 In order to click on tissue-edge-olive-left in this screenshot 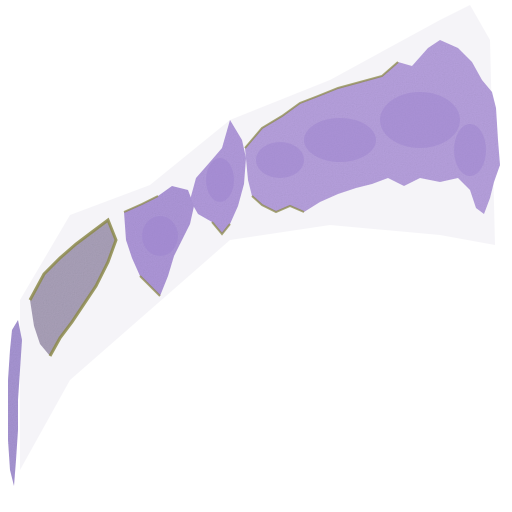, I will do `click(73, 287)`.